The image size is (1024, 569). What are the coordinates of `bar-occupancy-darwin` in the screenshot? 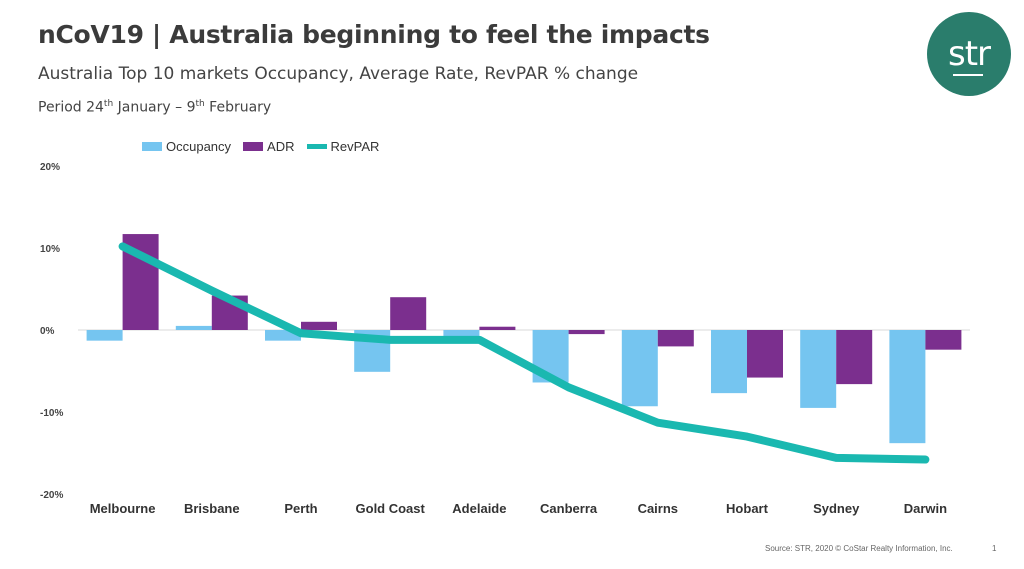 It's located at (907, 387).